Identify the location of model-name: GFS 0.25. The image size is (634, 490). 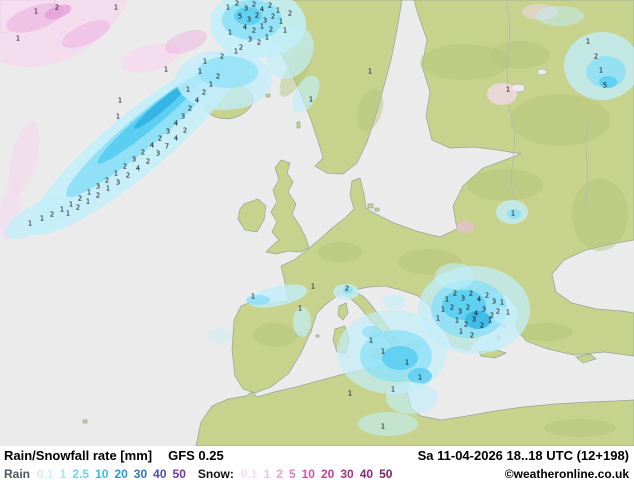
(196, 455).